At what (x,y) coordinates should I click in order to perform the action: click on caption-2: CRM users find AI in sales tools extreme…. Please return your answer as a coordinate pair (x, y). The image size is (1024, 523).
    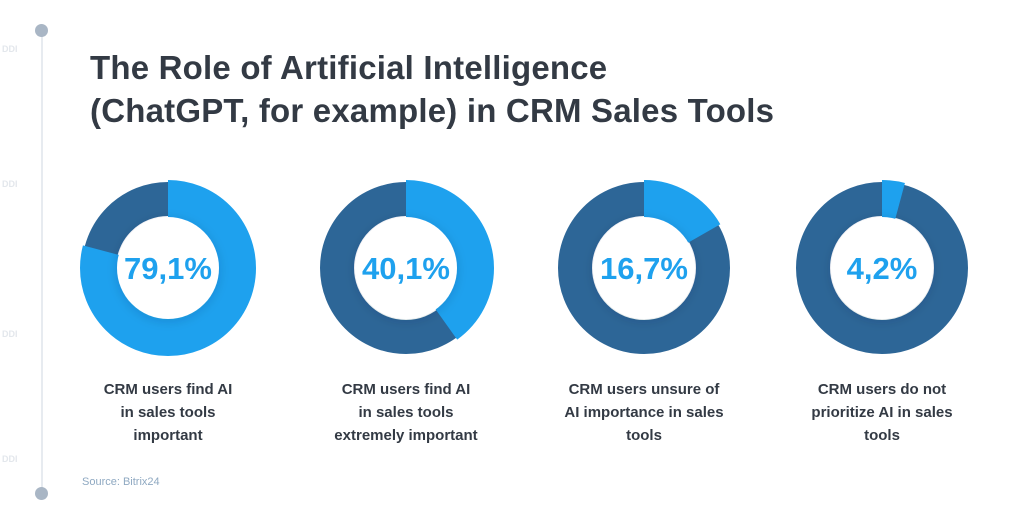
    Looking at the image, I should click on (406, 412).